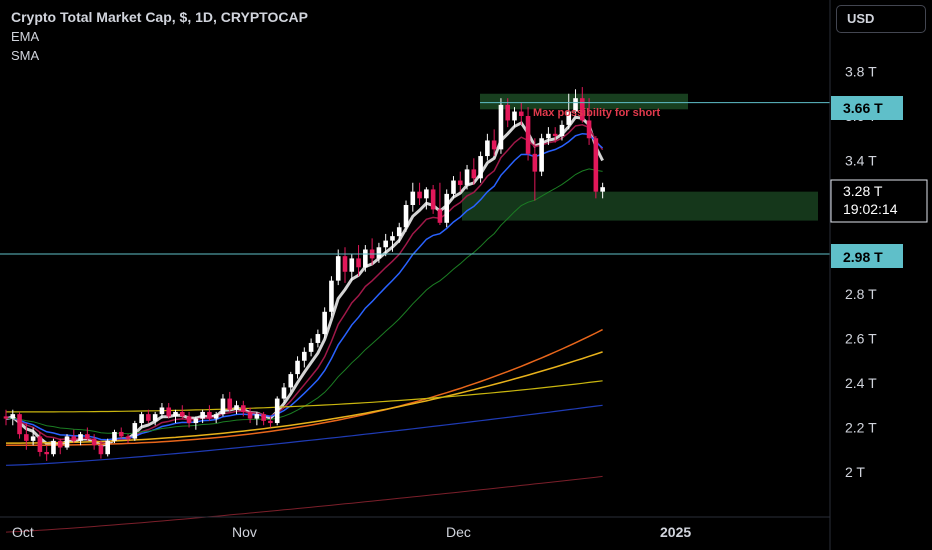  Describe the element at coordinates (861, 72) in the screenshot. I see `price-tick-label: 3.8 T` at that location.